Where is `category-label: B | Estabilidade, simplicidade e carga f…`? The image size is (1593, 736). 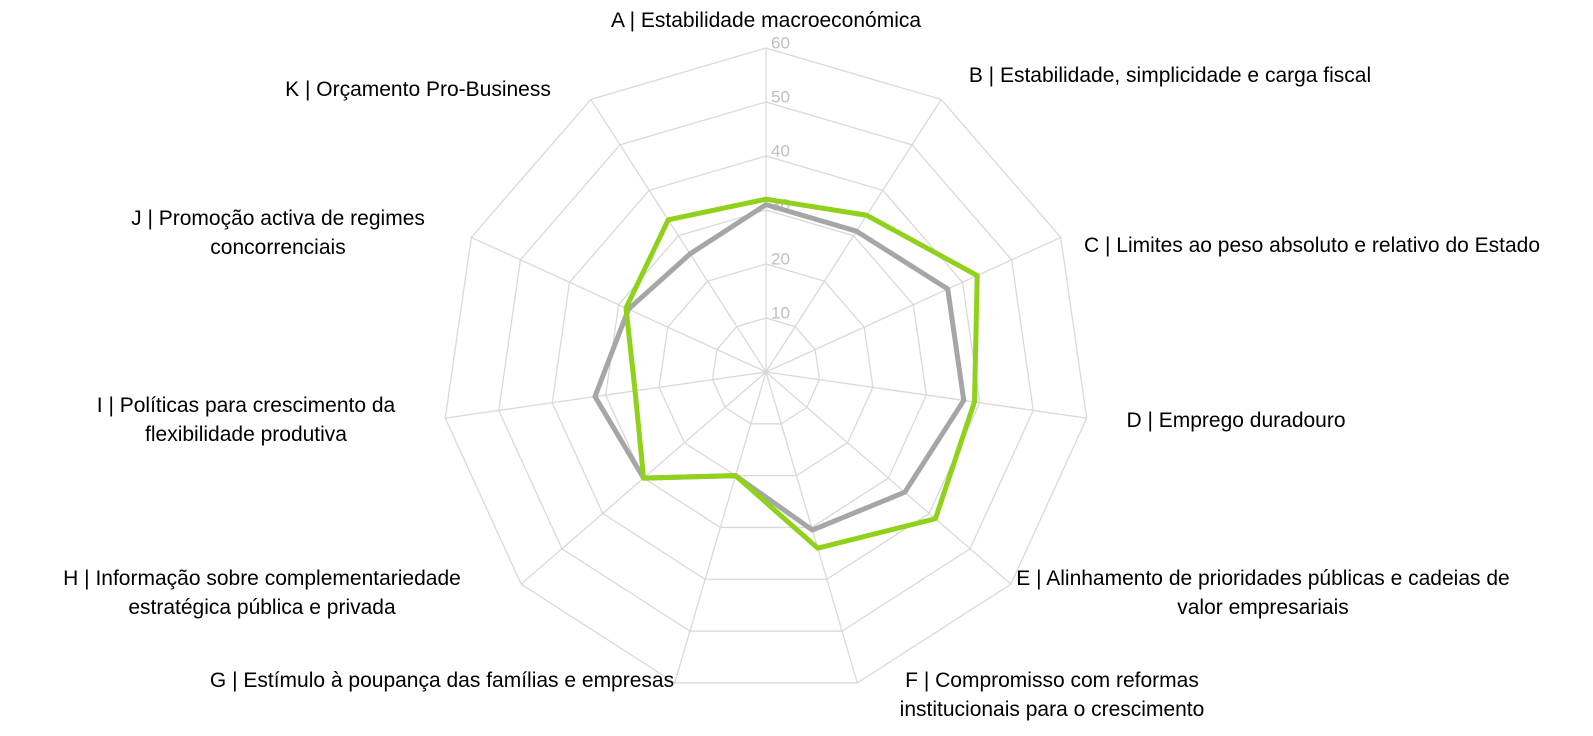 category-label: B | Estabilidade, simplicidade e carga f… is located at coordinates (1170, 75).